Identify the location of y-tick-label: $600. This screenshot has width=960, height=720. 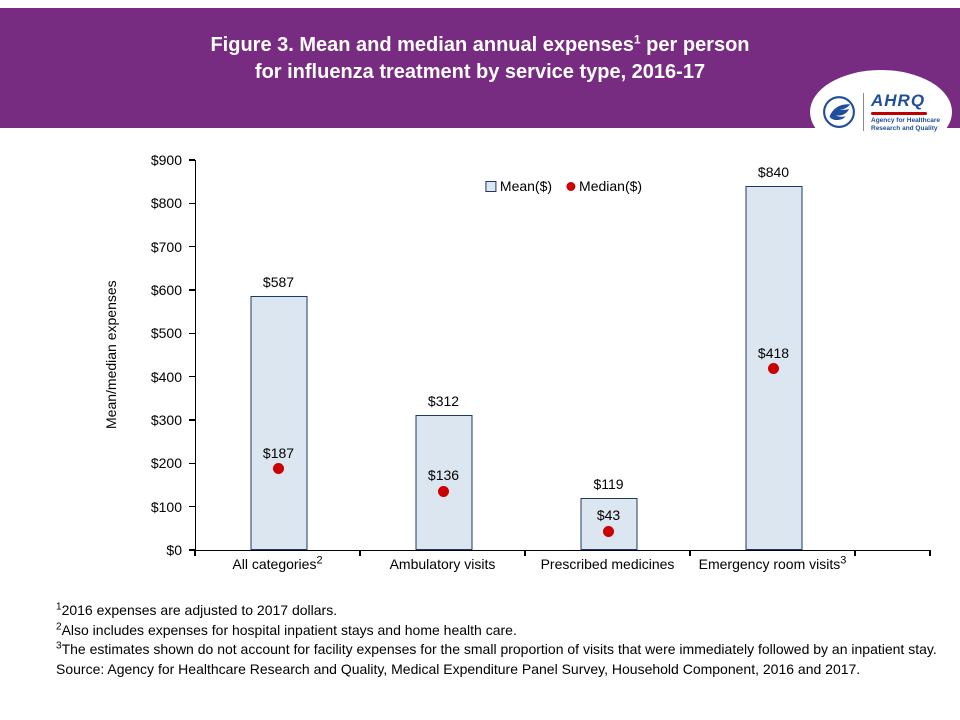
(166, 290).